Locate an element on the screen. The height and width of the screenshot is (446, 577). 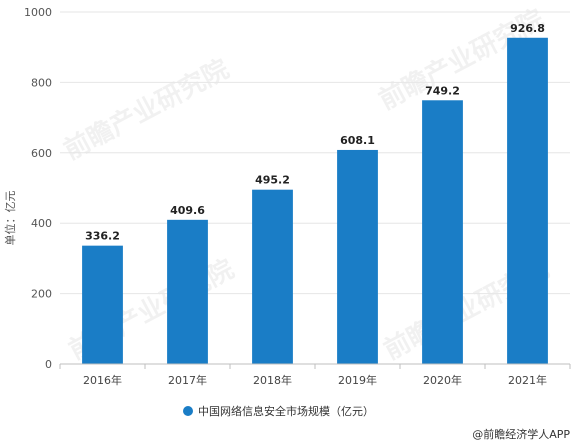
legend-marker is located at coordinates (188, 411).